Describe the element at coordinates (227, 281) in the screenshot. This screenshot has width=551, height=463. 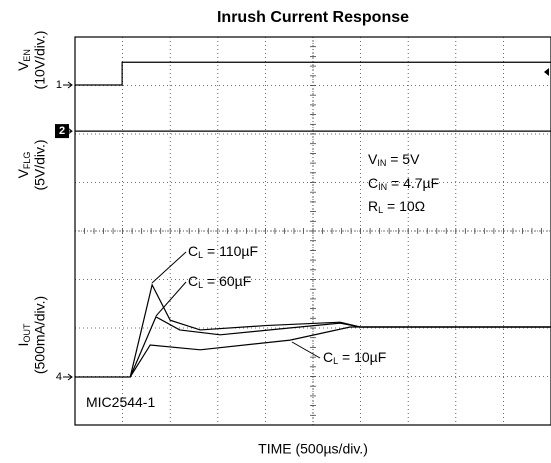
I see `annotation-rest: = 60µF` at that location.